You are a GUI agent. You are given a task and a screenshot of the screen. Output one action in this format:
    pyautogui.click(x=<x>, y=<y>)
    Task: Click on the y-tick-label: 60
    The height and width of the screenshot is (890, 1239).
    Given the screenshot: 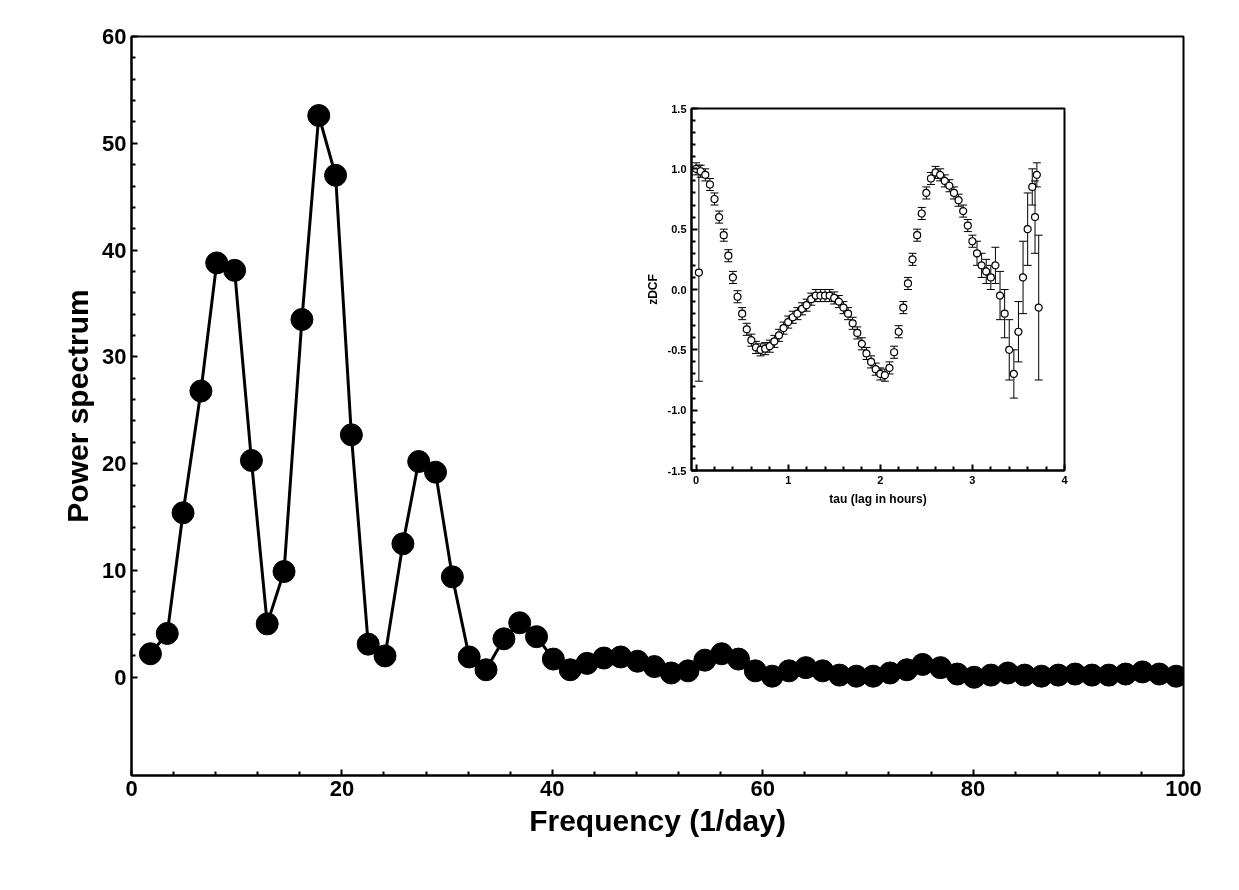 What is the action you would take?
    pyautogui.click(x=114, y=36)
    